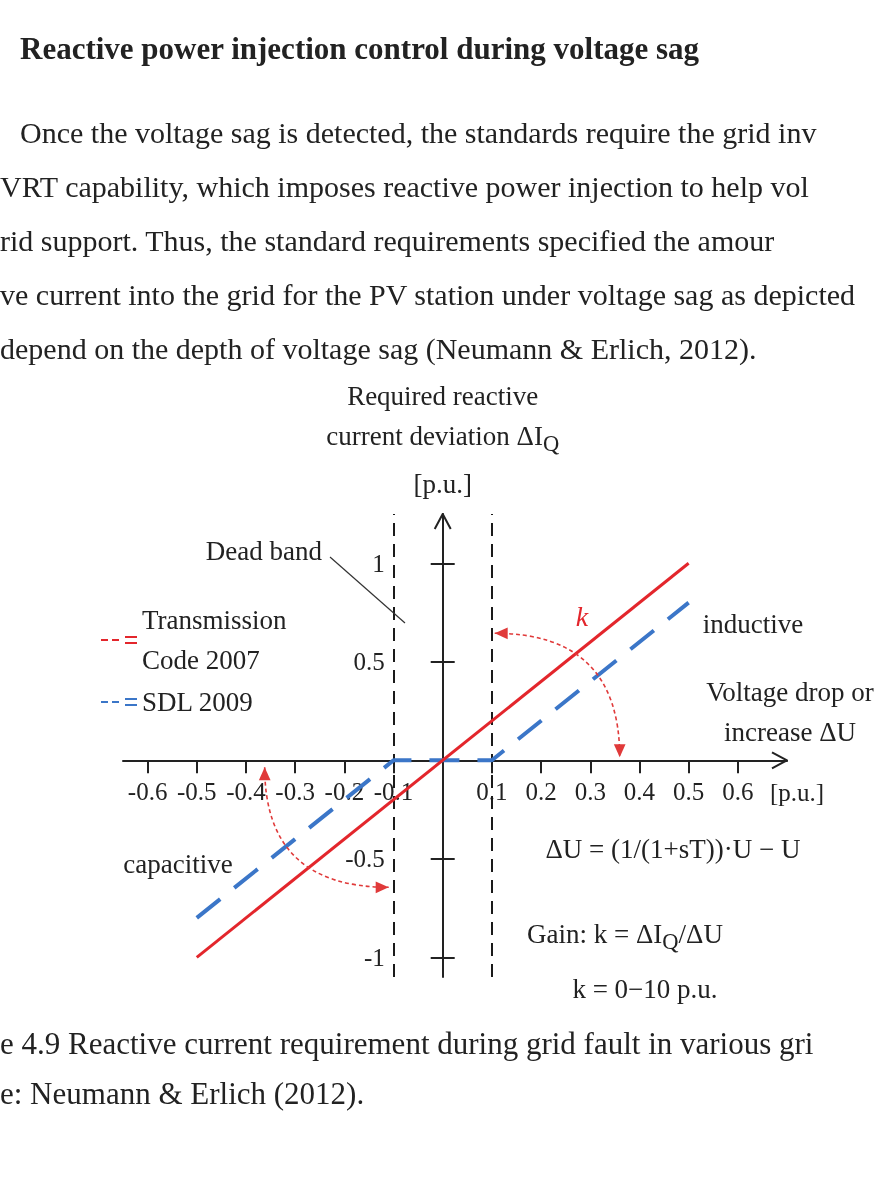 The image size is (881, 1180). Describe the element at coordinates (582, 617) in the screenshot. I see `annotation: k` at that location.